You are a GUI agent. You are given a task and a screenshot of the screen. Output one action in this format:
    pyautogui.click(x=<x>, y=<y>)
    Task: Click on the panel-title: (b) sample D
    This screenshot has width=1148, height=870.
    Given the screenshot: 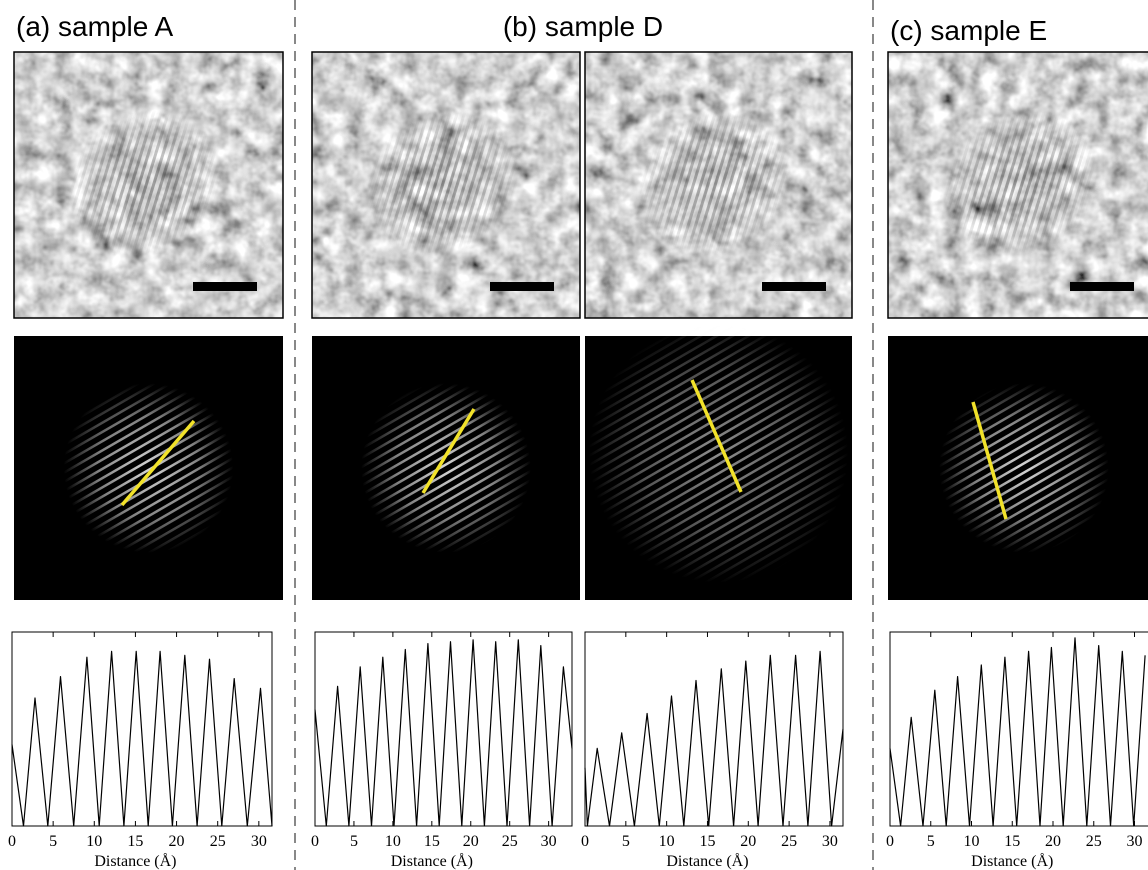 What is the action you would take?
    pyautogui.click(x=583, y=26)
    